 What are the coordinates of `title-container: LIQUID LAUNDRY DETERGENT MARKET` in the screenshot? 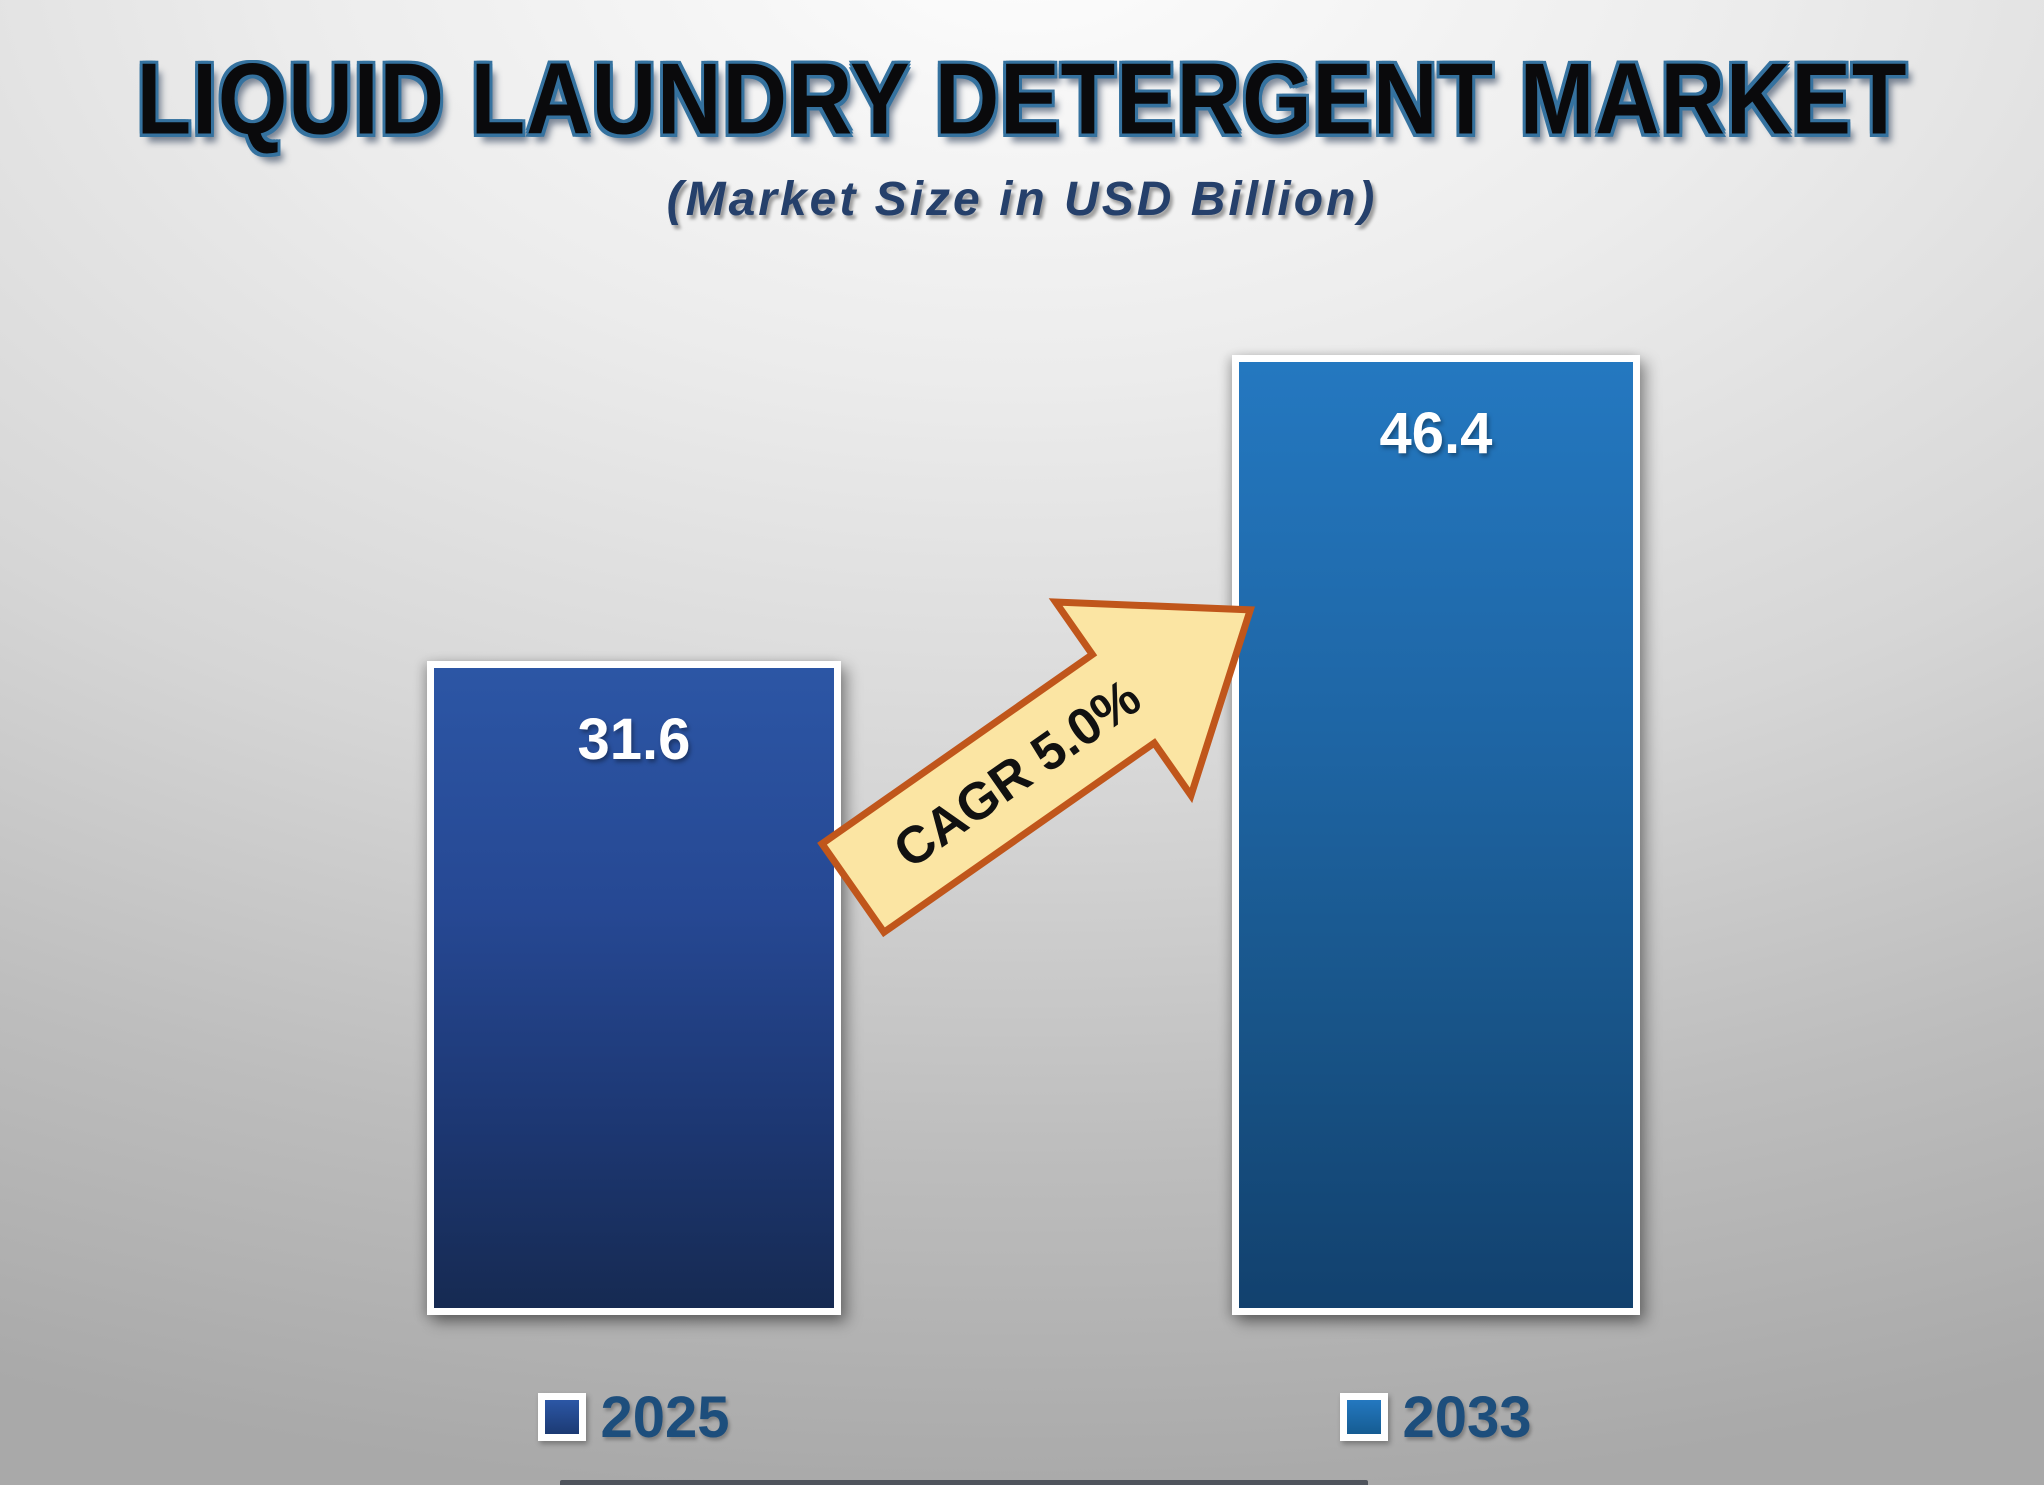 It's located at (1022, 99).